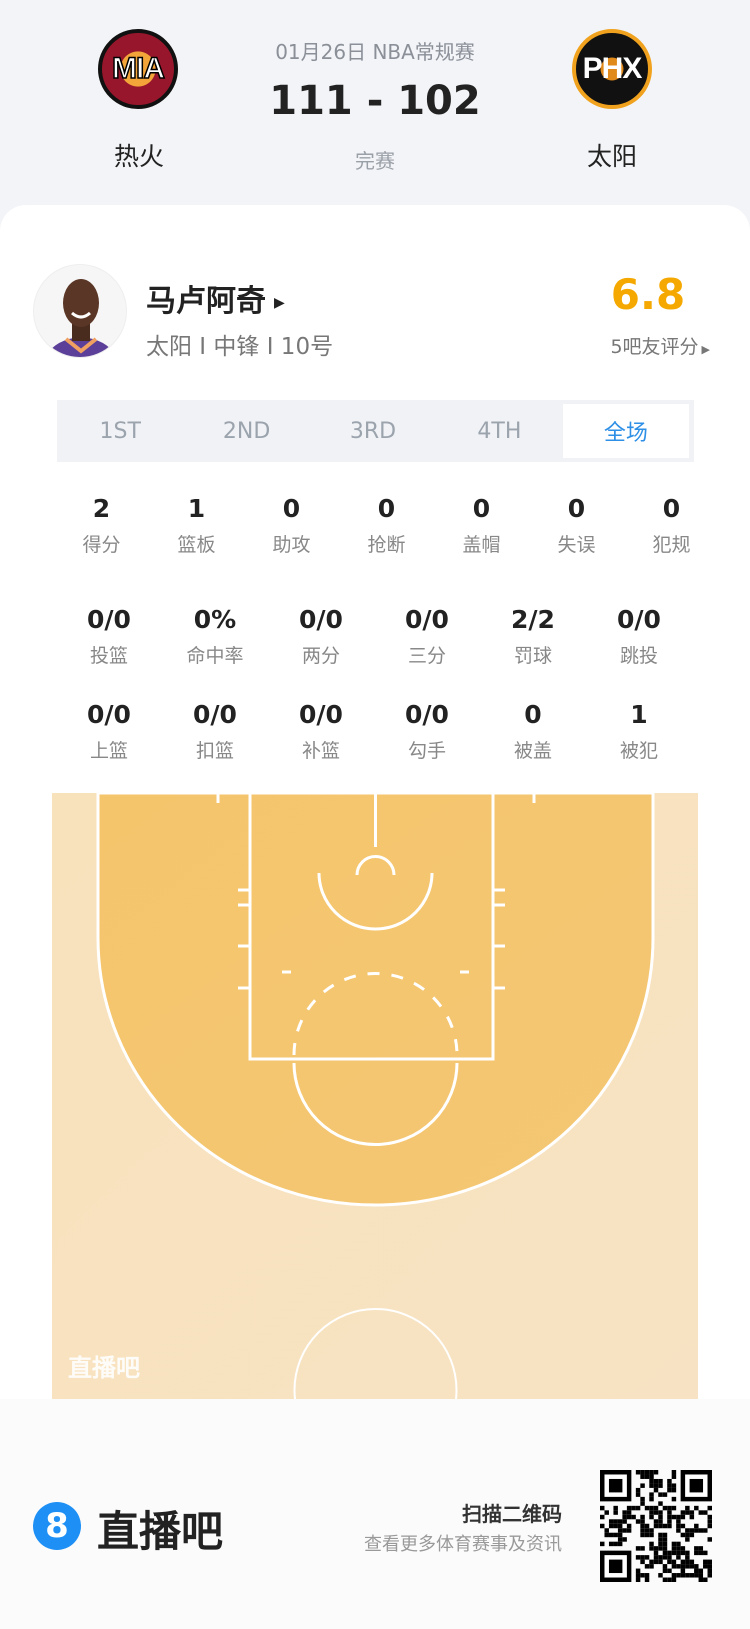 The width and height of the screenshot is (750, 1629). What do you see at coordinates (109, 636) in the screenshot?
I see `stat-stats_shooting-0: 0/0 投篮` at bounding box center [109, 636].